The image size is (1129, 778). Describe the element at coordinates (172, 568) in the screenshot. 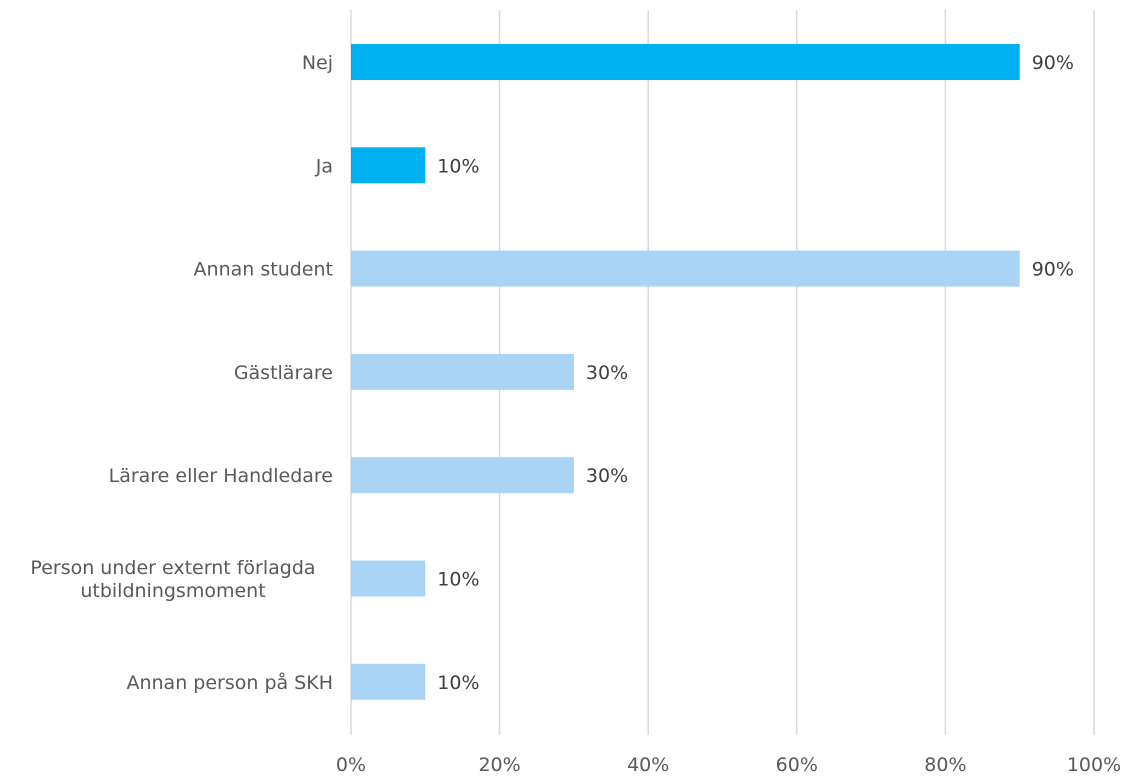

I see `category-label-line: Person under externt förlagda` at that location.